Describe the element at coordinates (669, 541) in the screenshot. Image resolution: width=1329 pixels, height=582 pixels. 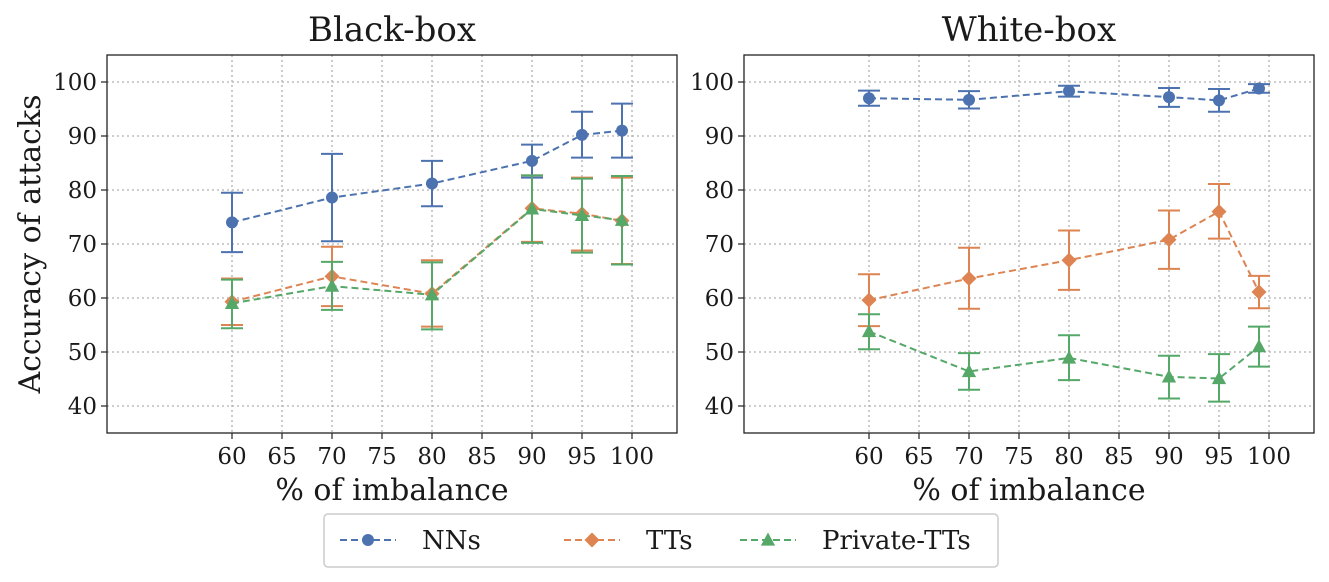
I see `legend-label: TTs` at that location.